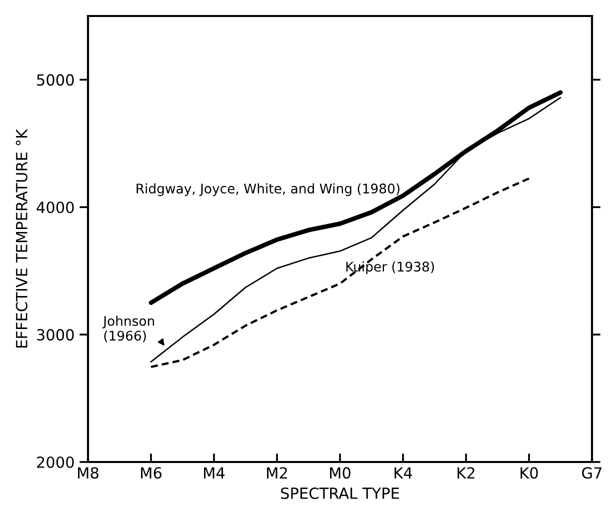  Describe the element at coordinates (55, 335) in the screenshot. I see `y-tick-label: 3000` at that location.